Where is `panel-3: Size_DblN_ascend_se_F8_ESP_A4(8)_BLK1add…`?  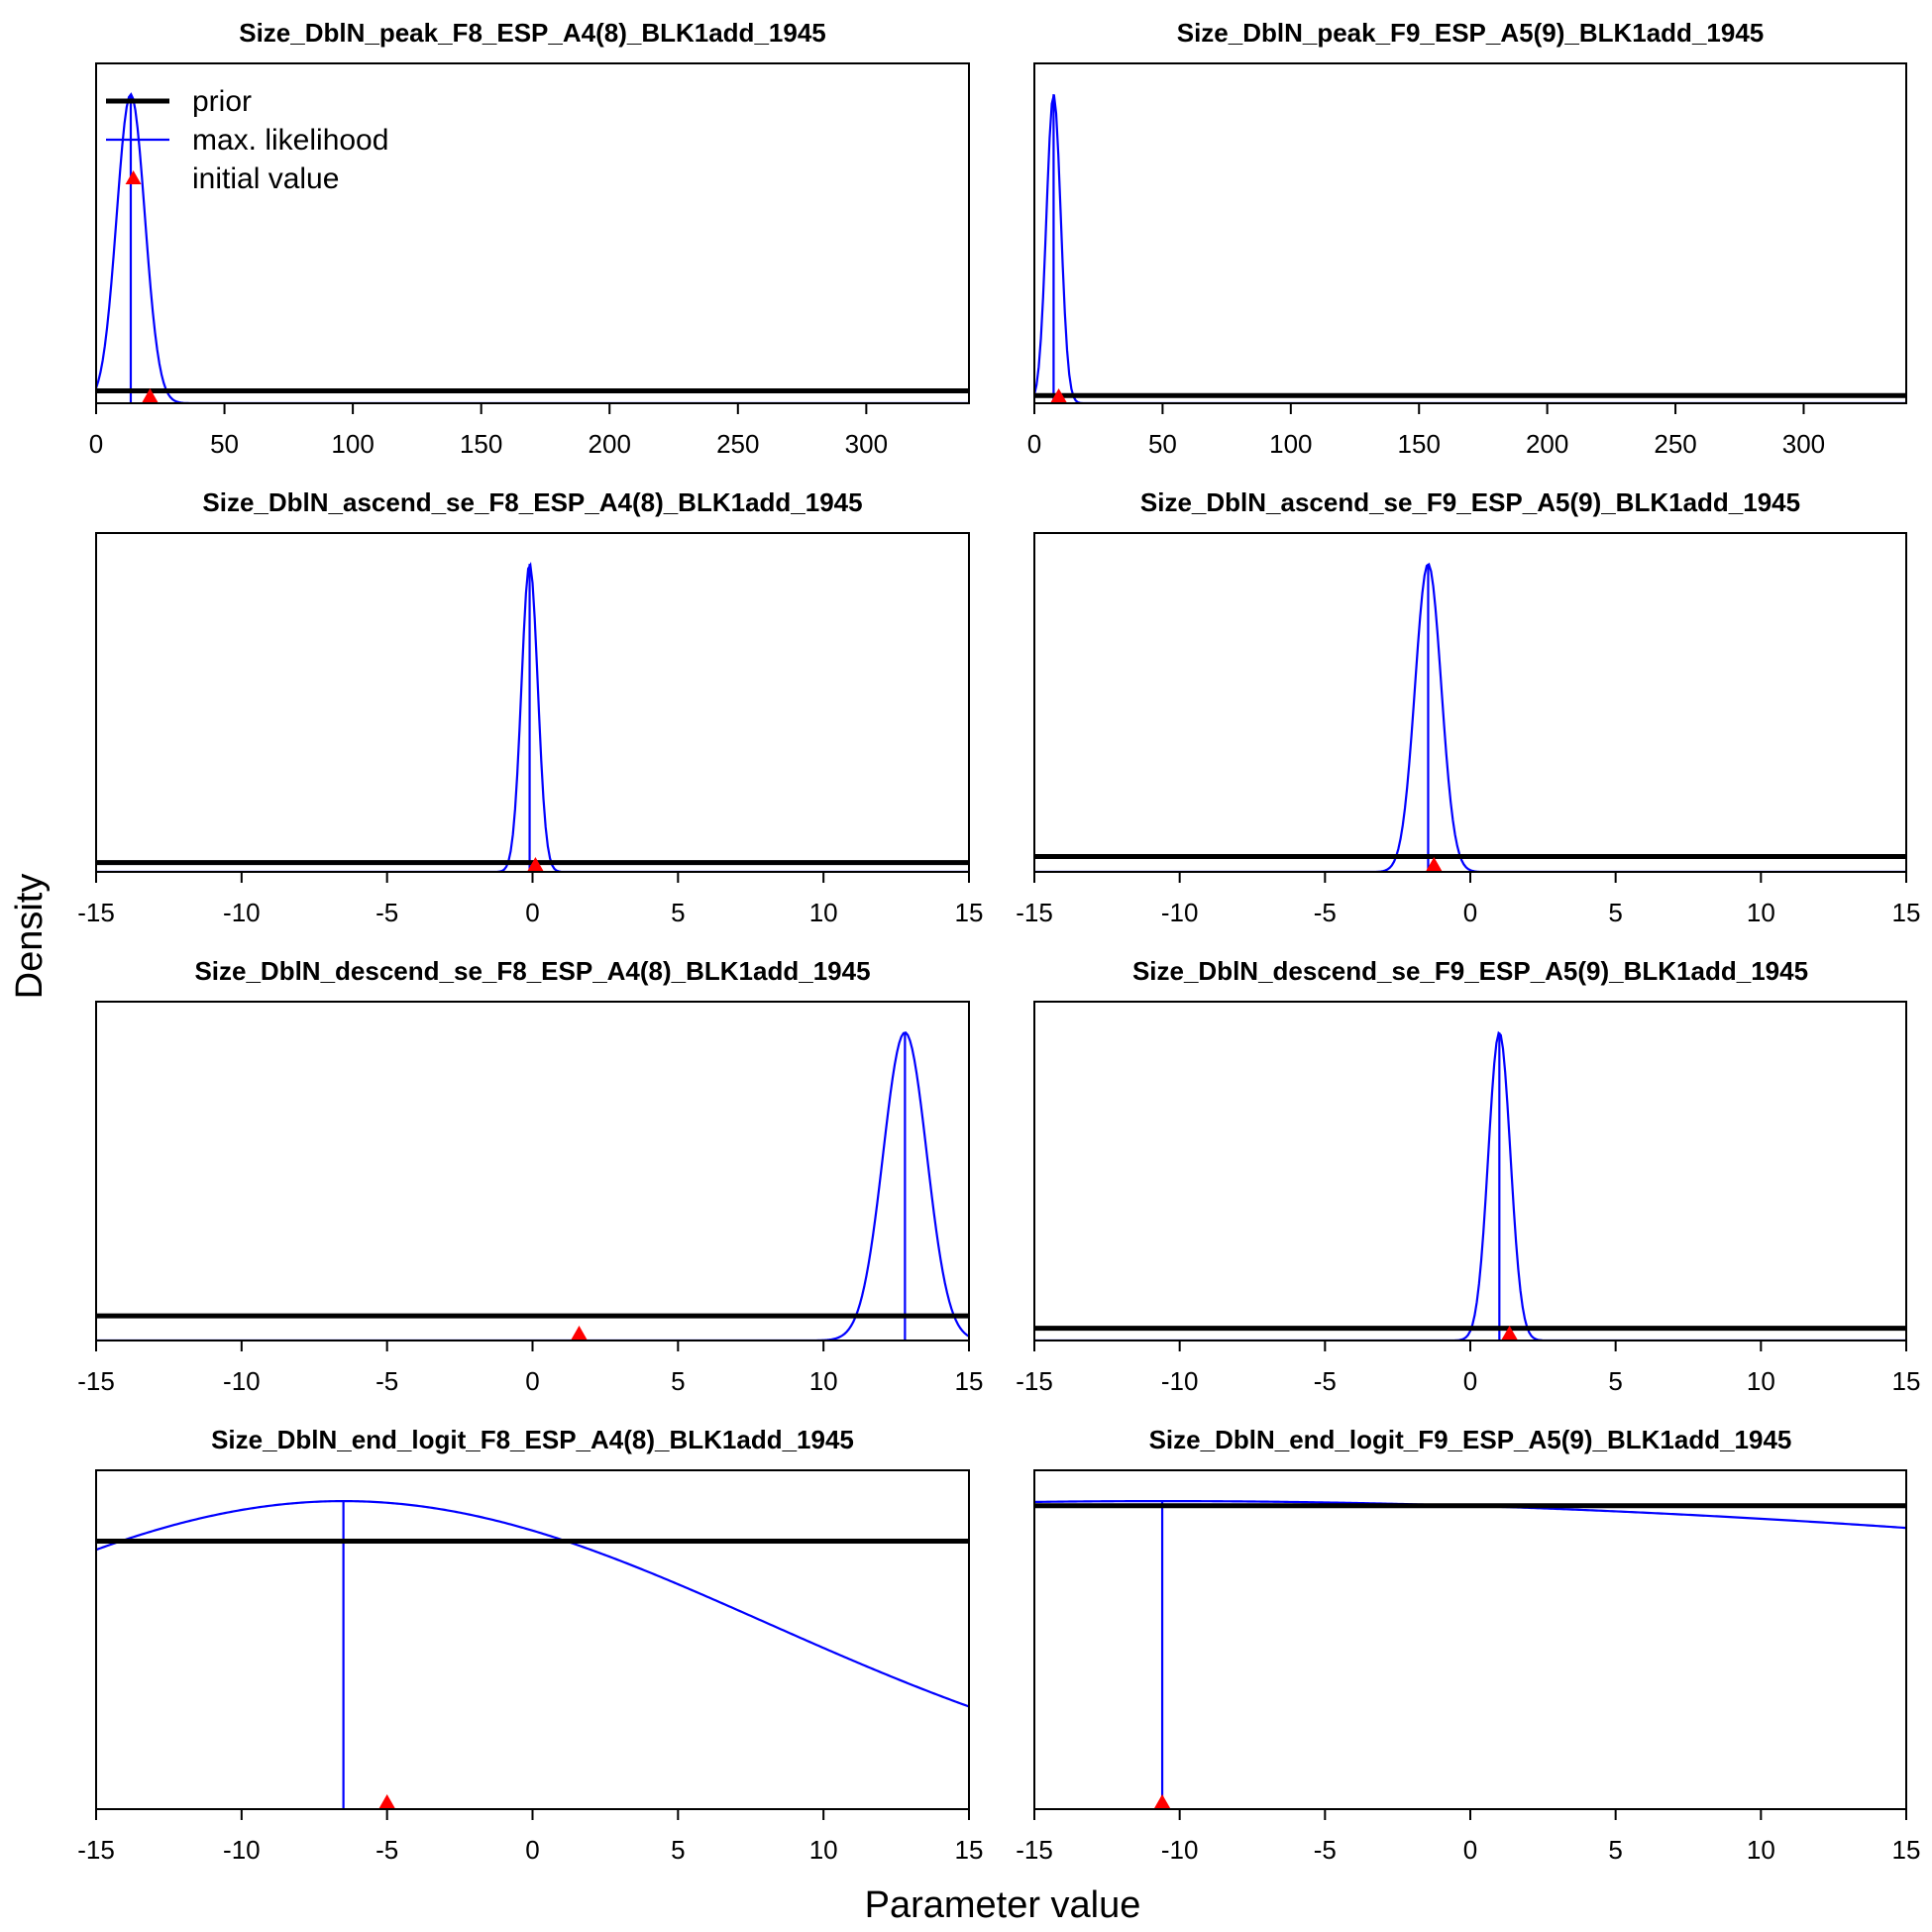 panel-3: Size_DblN_ascend_se_F8_ESP_A4(8)_BLK1add… is located at coordinates (530, 707).